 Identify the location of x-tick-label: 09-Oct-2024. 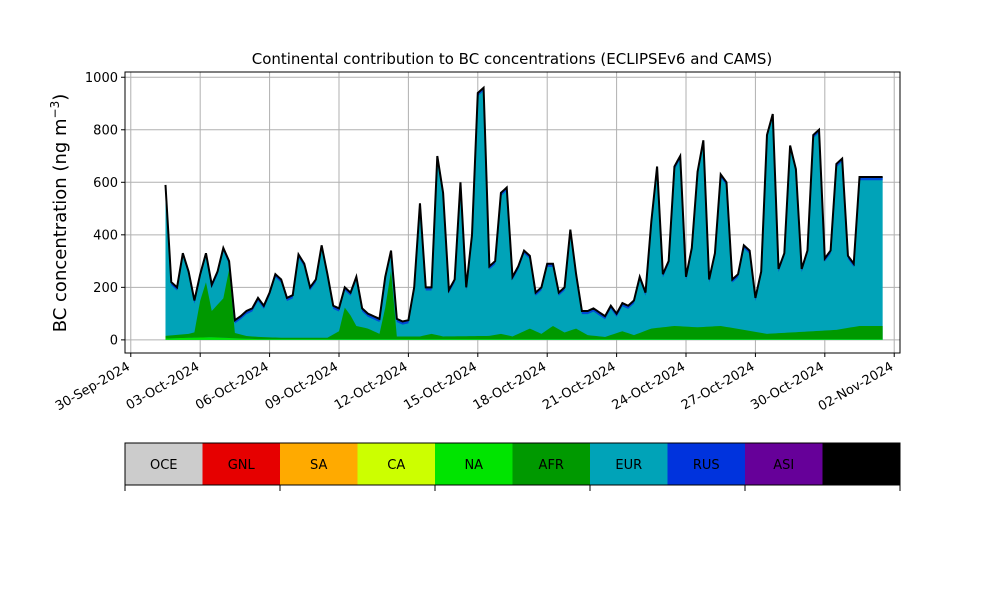
(302, 386).